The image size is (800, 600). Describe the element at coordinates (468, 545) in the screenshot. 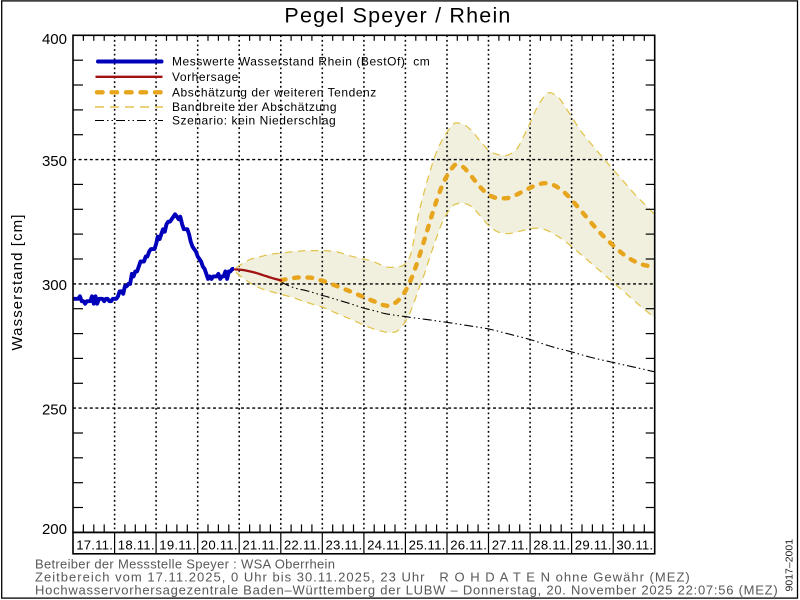

I see `svg-text: 26.11.` at that location.